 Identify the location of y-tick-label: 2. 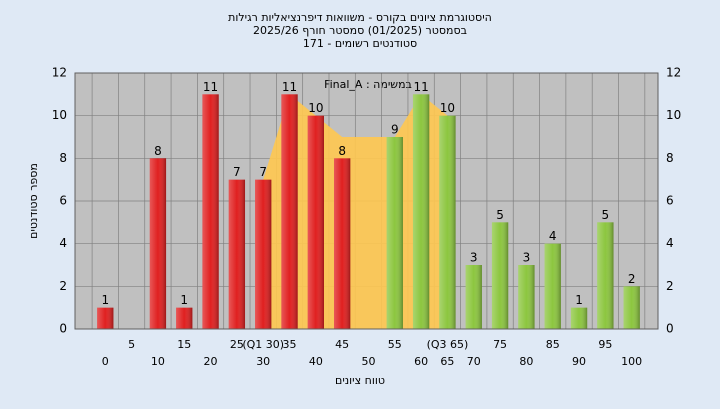
(63, 286).